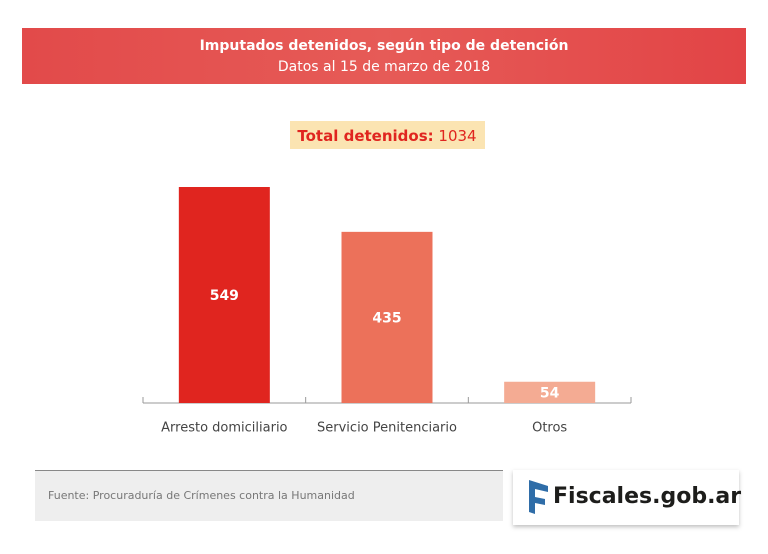 This screenshot has width=768, height=554. I want to click on x-tick-label: Servicio Penitenciario, so click(387, 428).